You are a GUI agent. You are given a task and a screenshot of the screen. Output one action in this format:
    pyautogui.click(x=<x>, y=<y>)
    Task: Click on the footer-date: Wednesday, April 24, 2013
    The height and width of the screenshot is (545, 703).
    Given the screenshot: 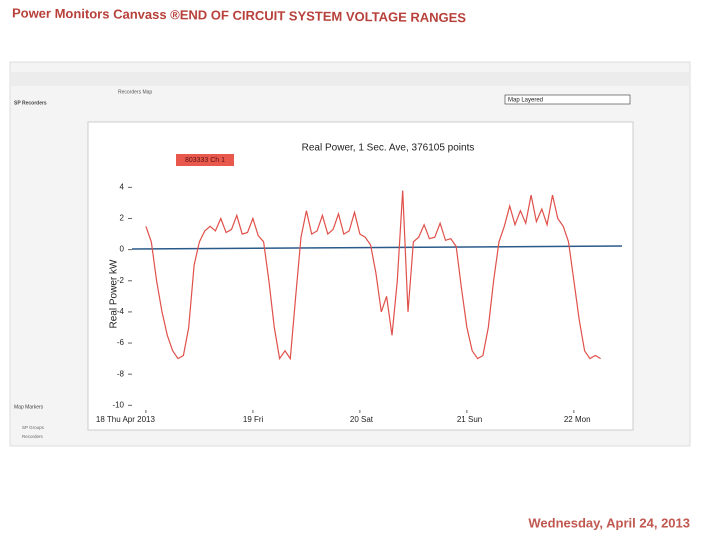 What is the action you would take?
    pyautogui.click(x=609, y=522)
    